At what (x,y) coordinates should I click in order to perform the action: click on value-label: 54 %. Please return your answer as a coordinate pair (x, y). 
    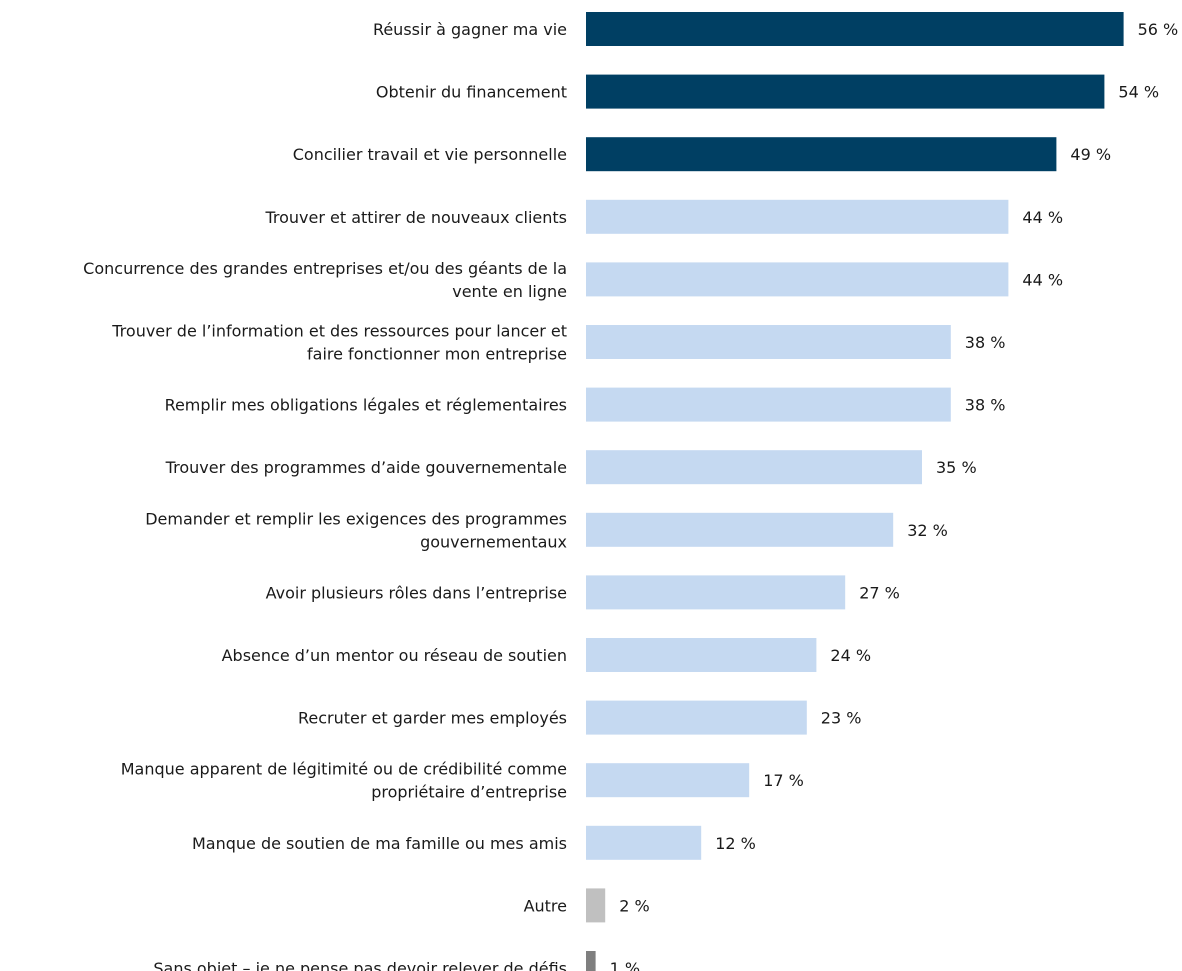
    Looking at the image, I should click on (1138, 92).